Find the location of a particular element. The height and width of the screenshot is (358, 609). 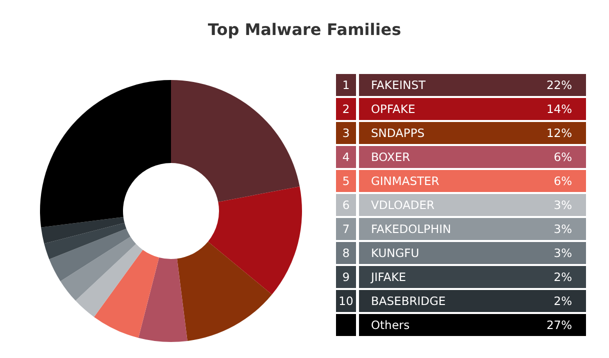

legend-label: KUNGFU is located at coordinates (438, 253).